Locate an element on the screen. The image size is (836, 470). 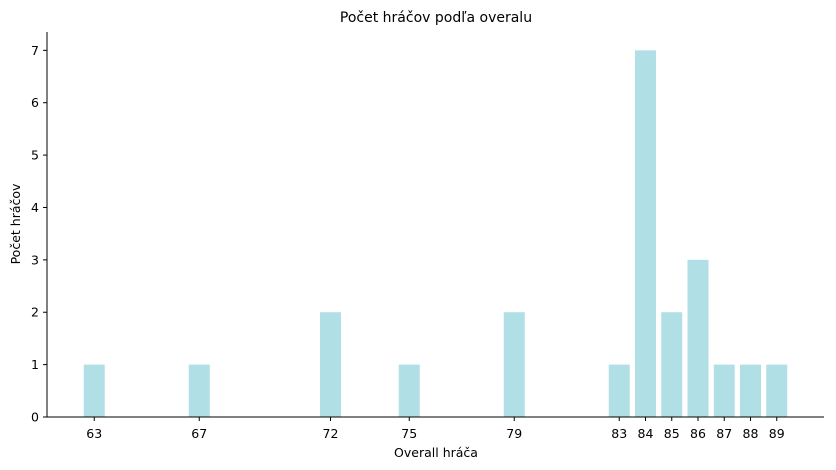
y-axis-label: Počet hráčov is located at coordinates (15, 223).